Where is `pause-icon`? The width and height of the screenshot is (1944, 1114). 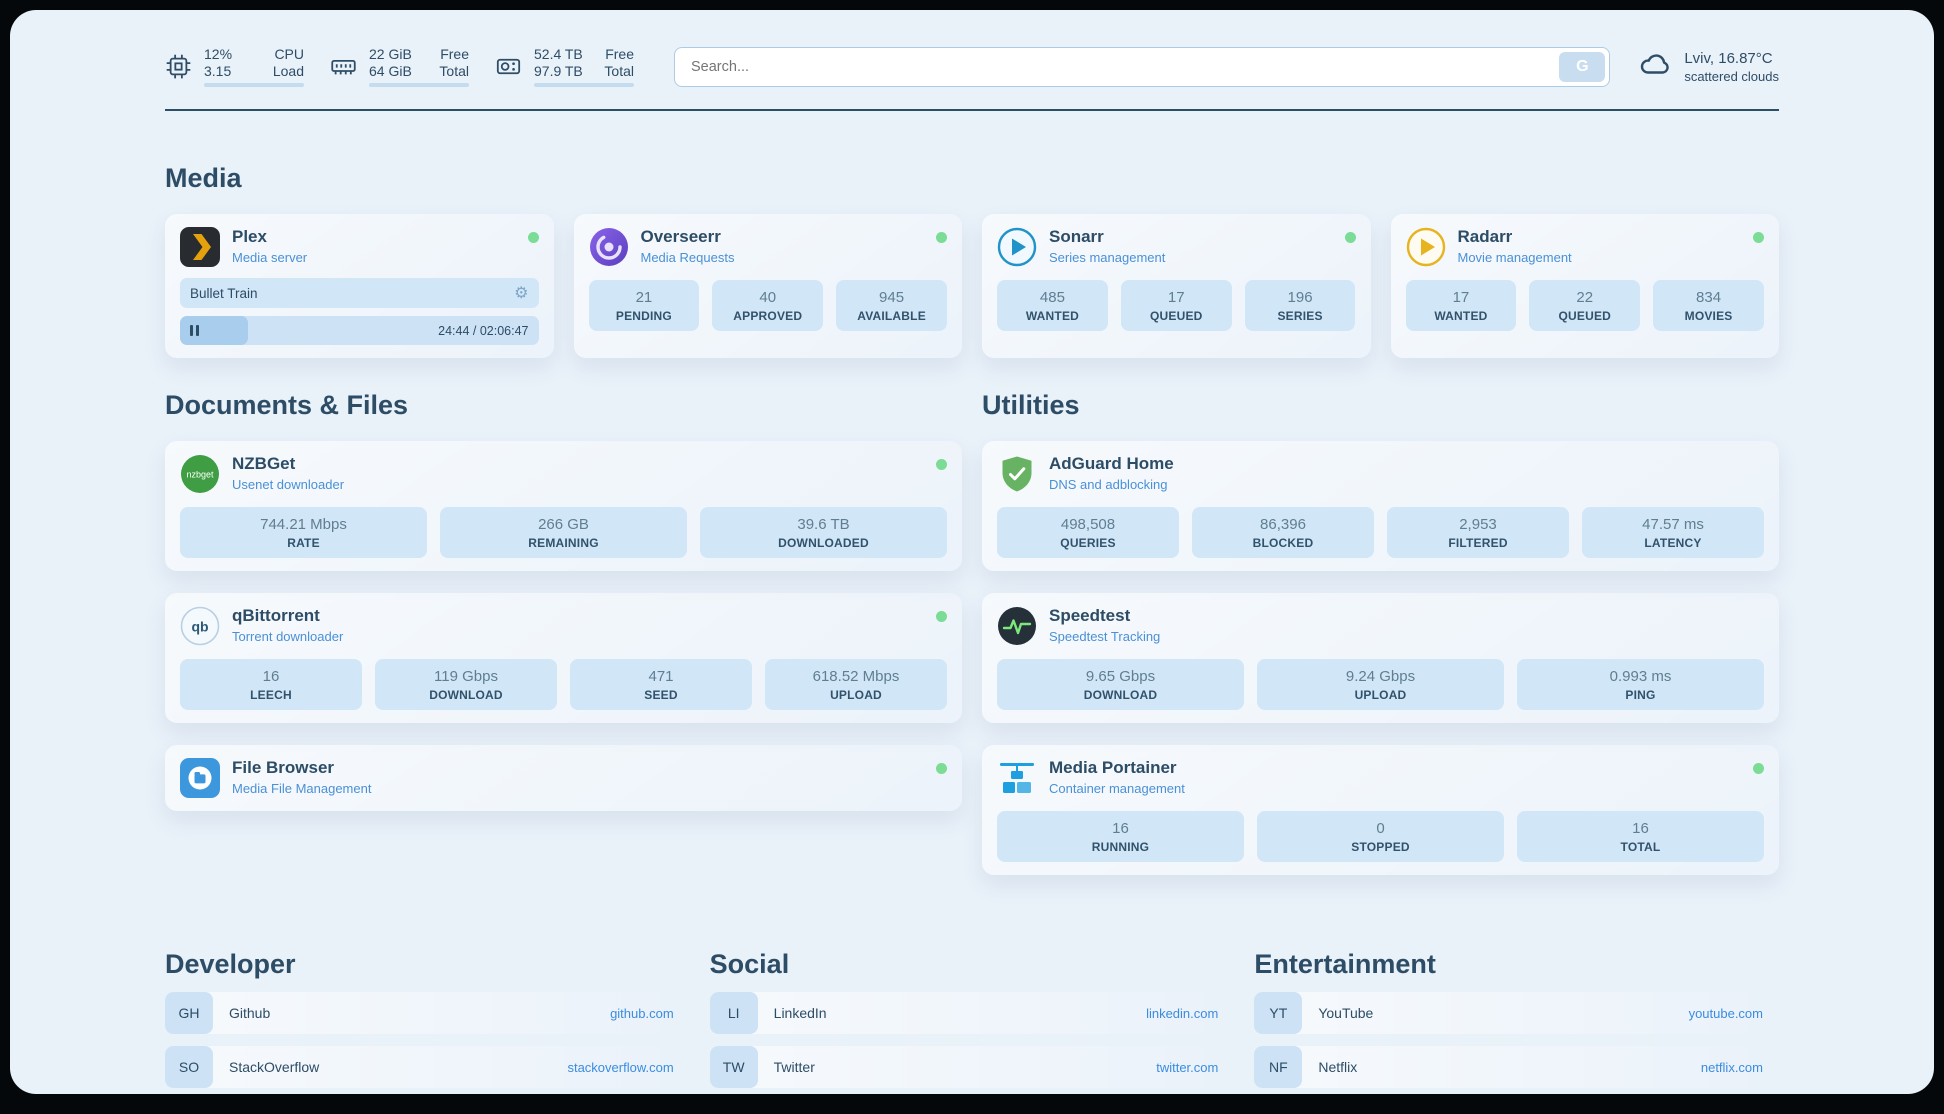
pause-icon is located at coordinates (194, 330).